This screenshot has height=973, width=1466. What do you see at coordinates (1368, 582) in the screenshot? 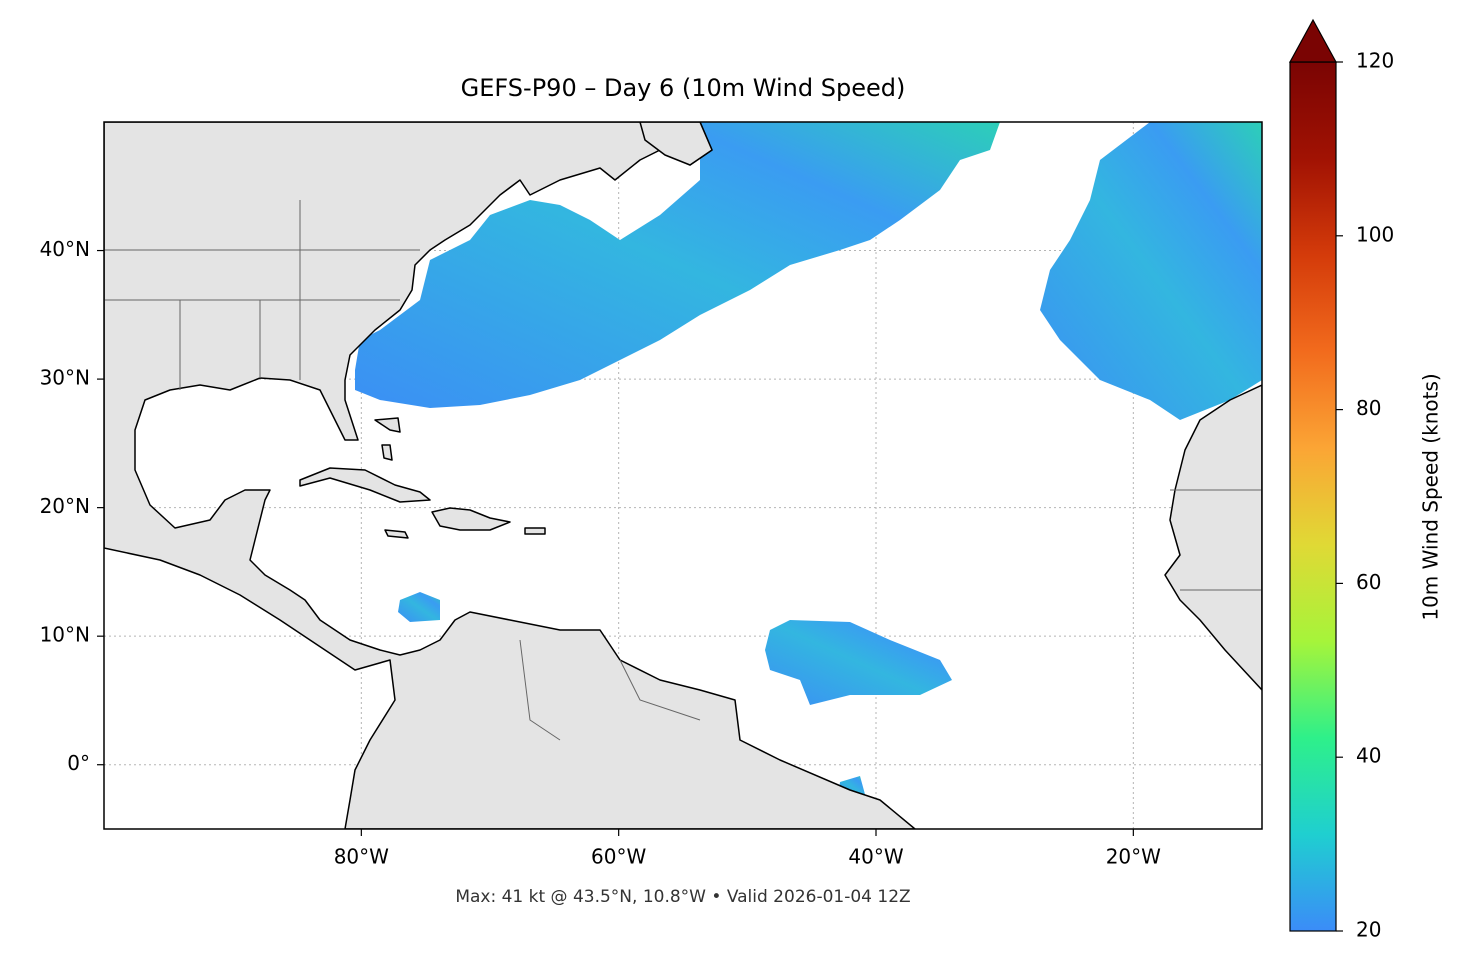
I see `colorbar-tick-label: 60` at bounding box center [1368, 582].